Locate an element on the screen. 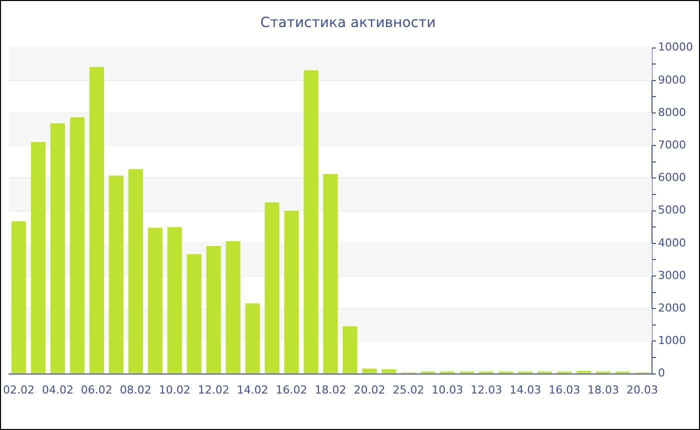 This screenshot has height=430, width=700. x-tick-label: 12.02 is located at coordinates (214, 389).